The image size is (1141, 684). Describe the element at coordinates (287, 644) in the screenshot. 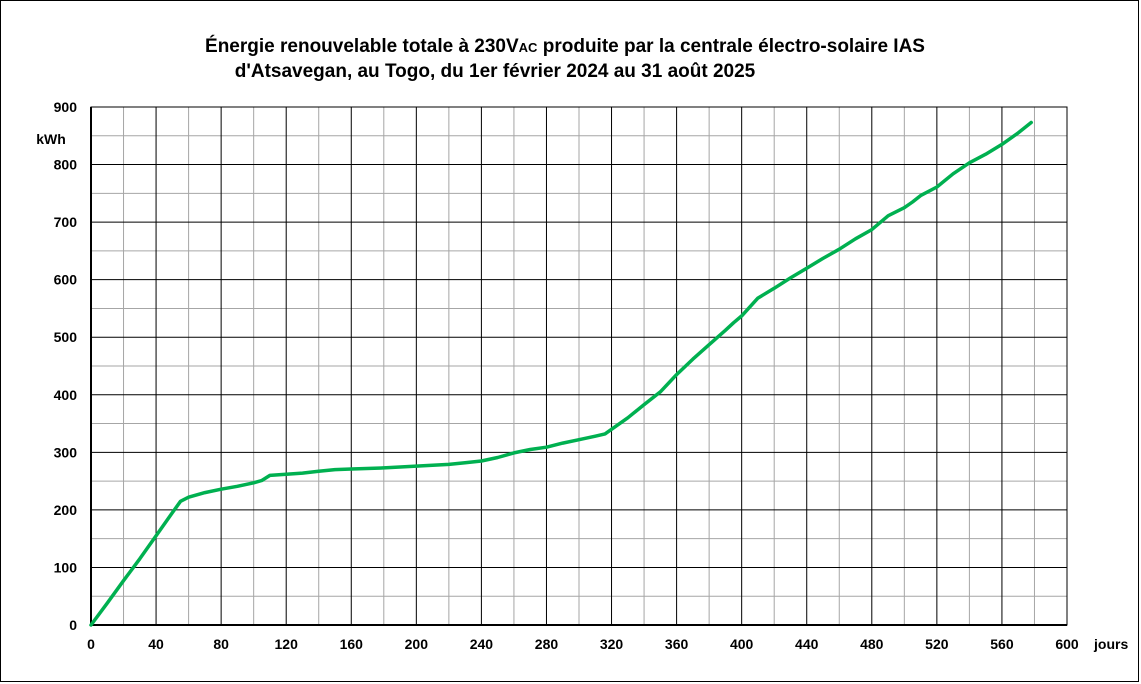

I see `x-tick-label: 120` at that location.